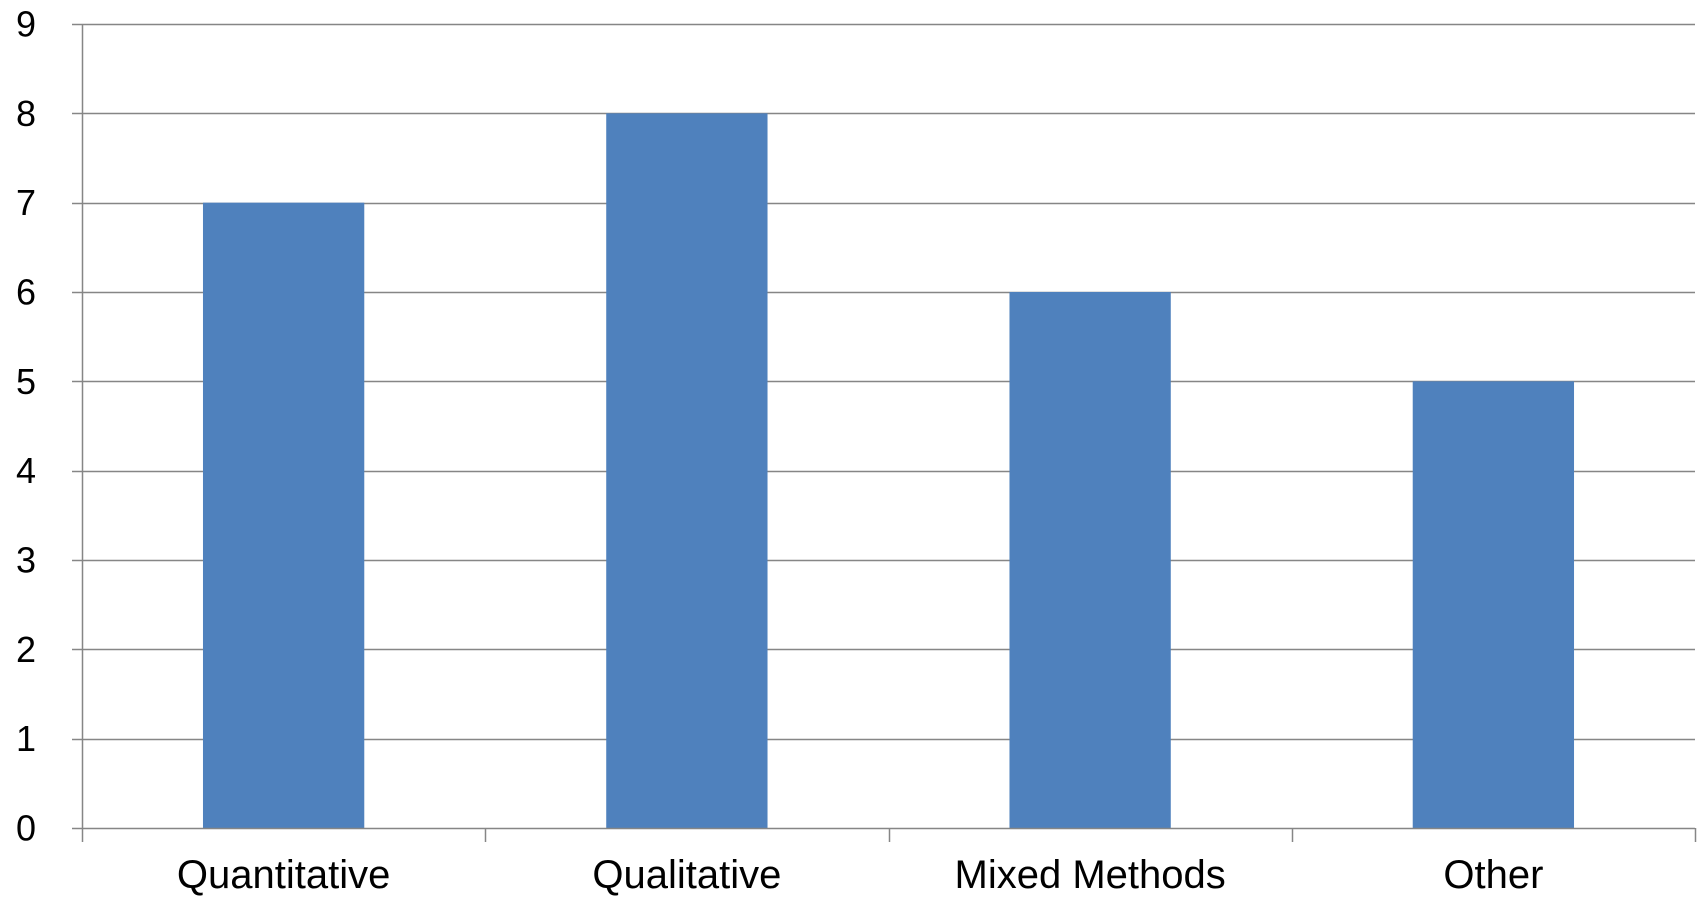 The height and width of the screenshot is (915, 1704). Describe the element at coordinates (26, 470) in the screenshot. I see `y-tick-label-4: 4` at that location.